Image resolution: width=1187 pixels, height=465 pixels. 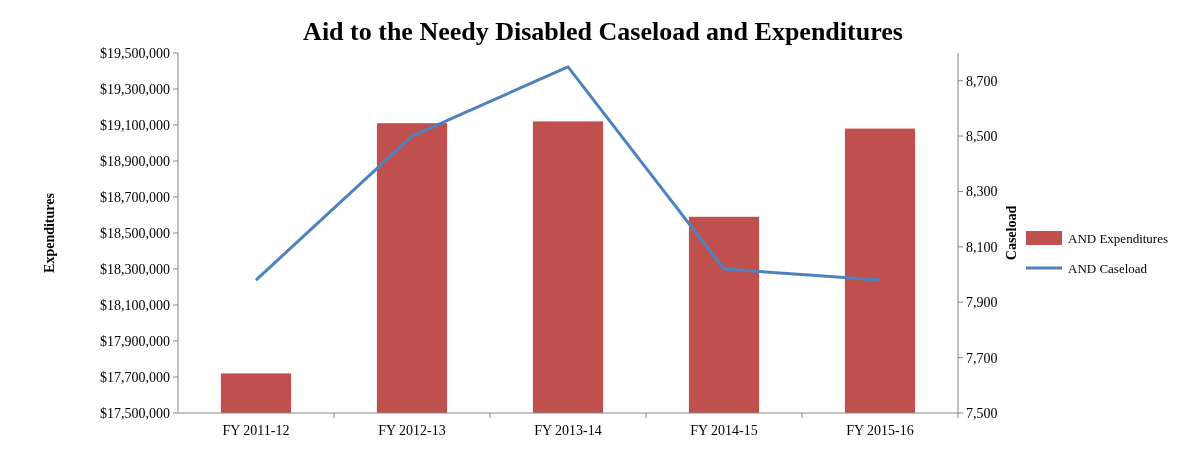 I want to click on y-tick-label: $17,500,000, so click(x=135, y=413).